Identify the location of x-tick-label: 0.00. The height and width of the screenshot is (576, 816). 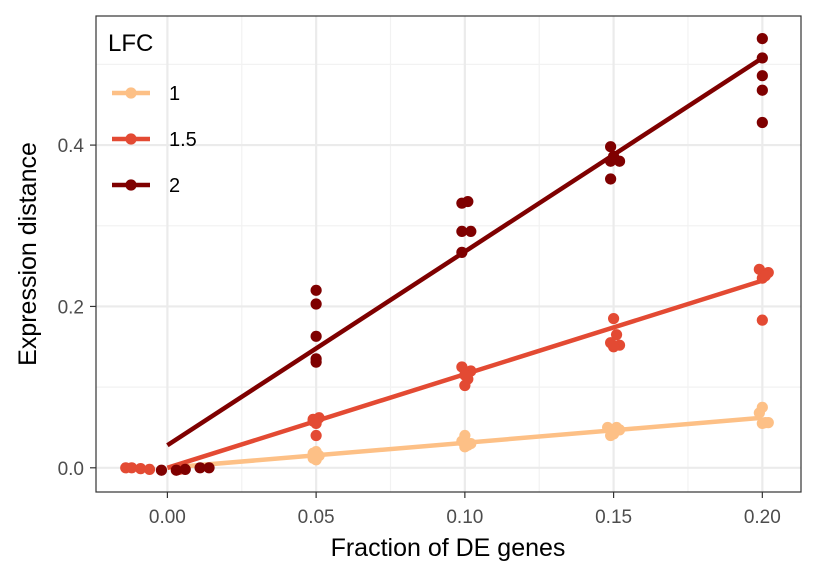
(167, 517).